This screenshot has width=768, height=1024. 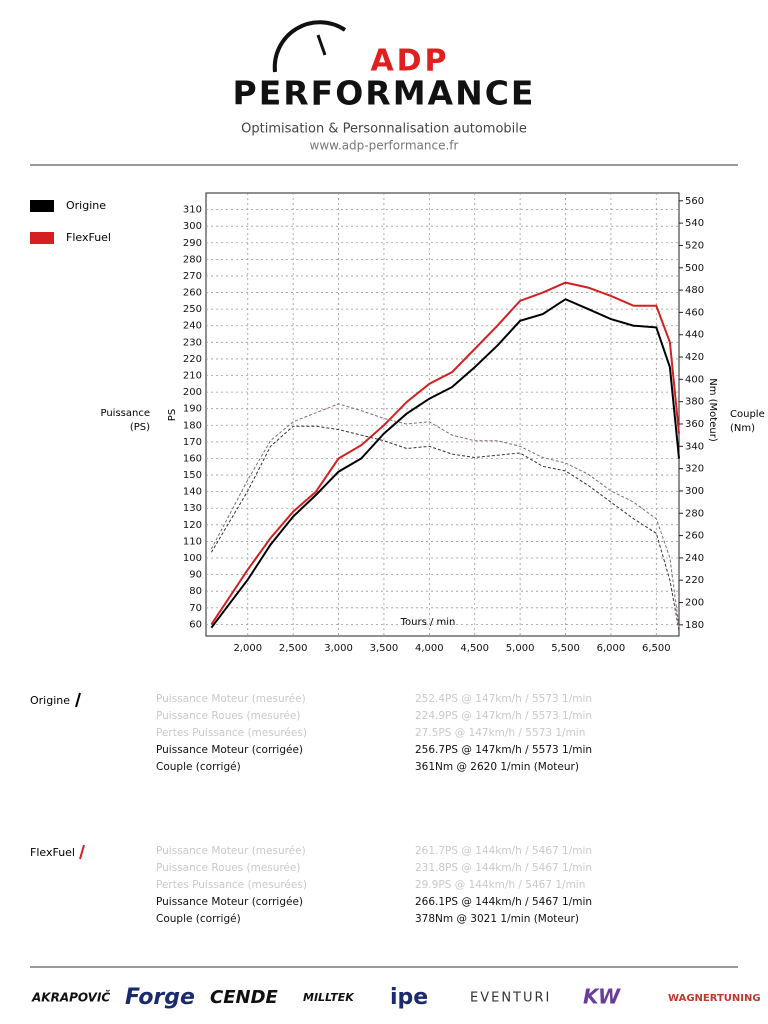 I want to click on x-tick-label: 2,000, so click(x=247, y=648).